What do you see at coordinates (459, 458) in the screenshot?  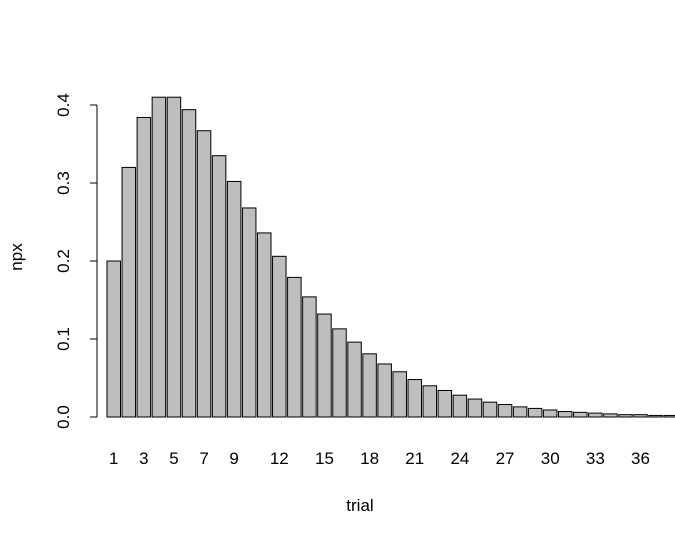 I see `x-tick-label: 24` at bounding box center [459, 458].